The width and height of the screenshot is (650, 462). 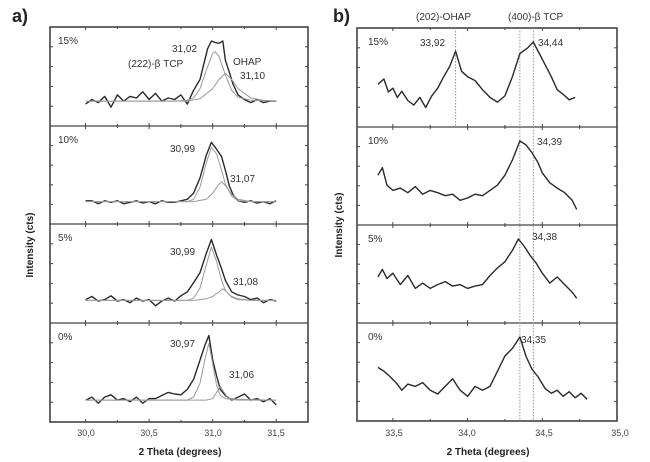 What do you see at coordinates (394, 433) in the screenshot?
I see `panel-b-xtick-33-5: 33,5` at bounding box center [394, 433].